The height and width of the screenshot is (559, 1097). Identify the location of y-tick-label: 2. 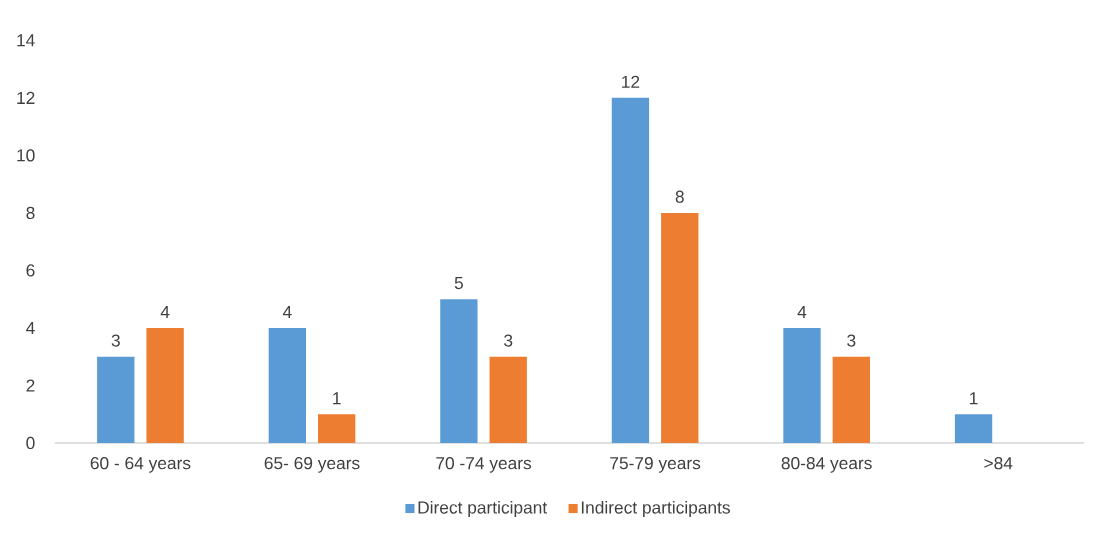
(30, 385).